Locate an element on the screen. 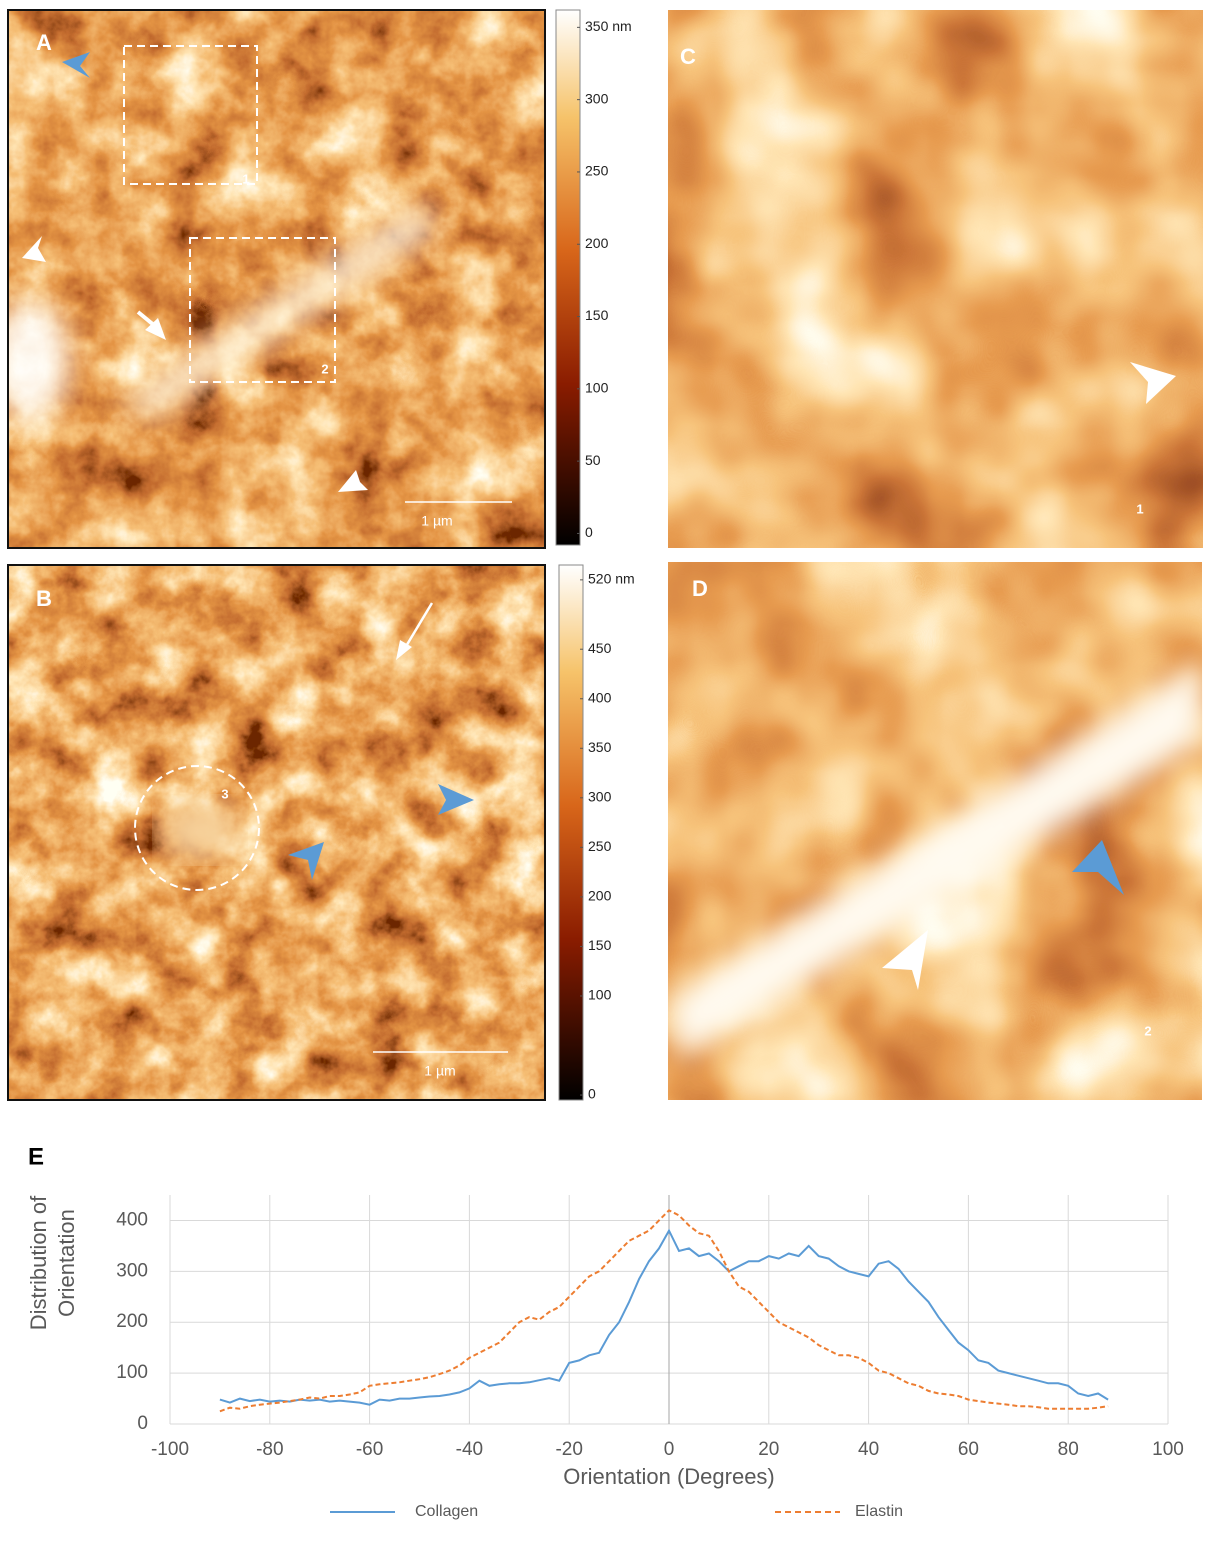  x-tick-label: 60 is located at coordinates (968, 1449).